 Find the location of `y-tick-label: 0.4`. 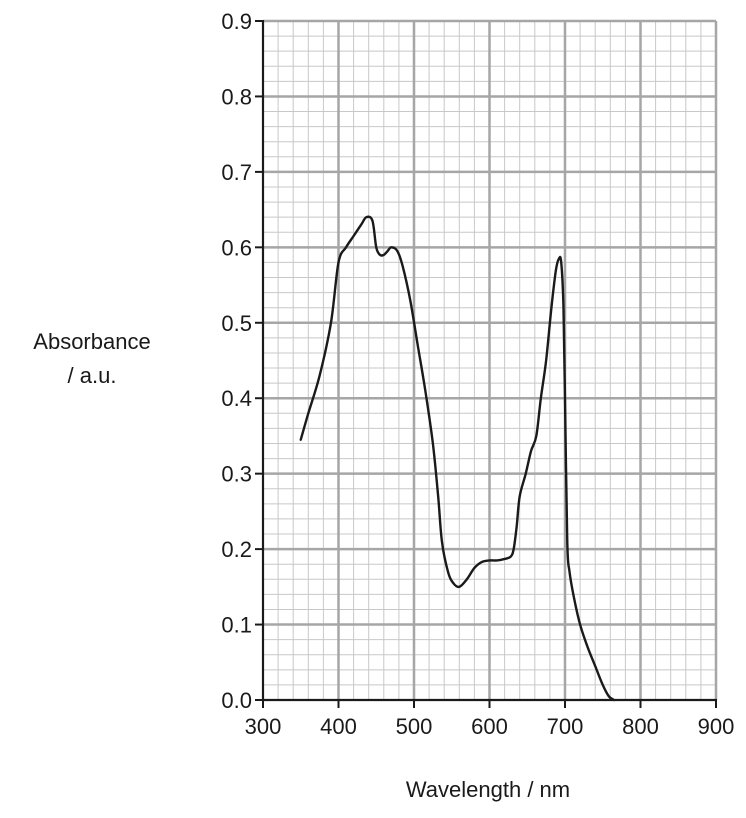

y-tick-label: 0.4 is located at coordinates (236, 398).